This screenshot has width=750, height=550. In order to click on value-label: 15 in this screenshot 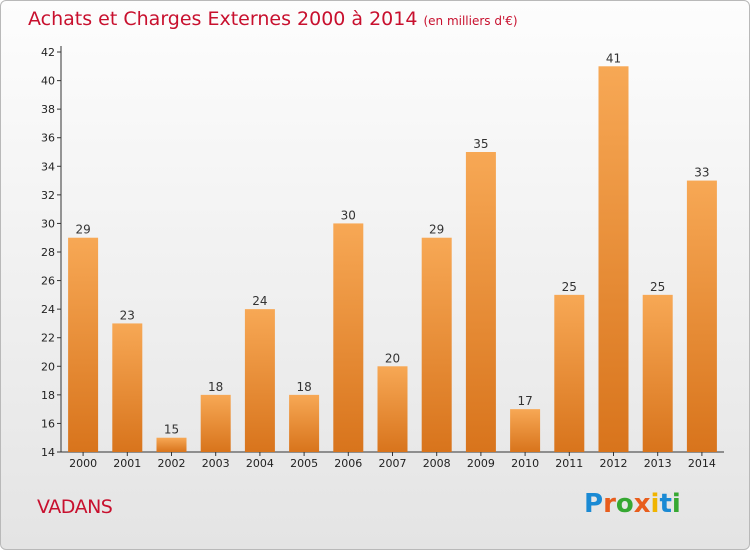, I will do `click(171, 430)`.